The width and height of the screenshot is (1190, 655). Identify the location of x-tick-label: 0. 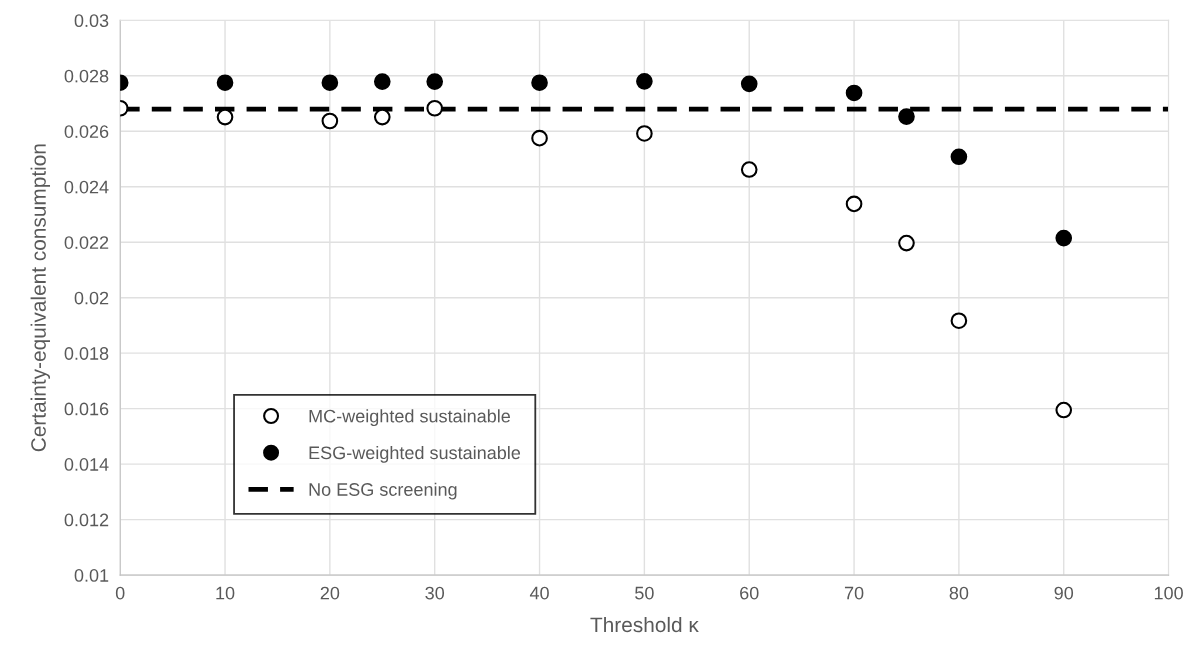
(120, 593).